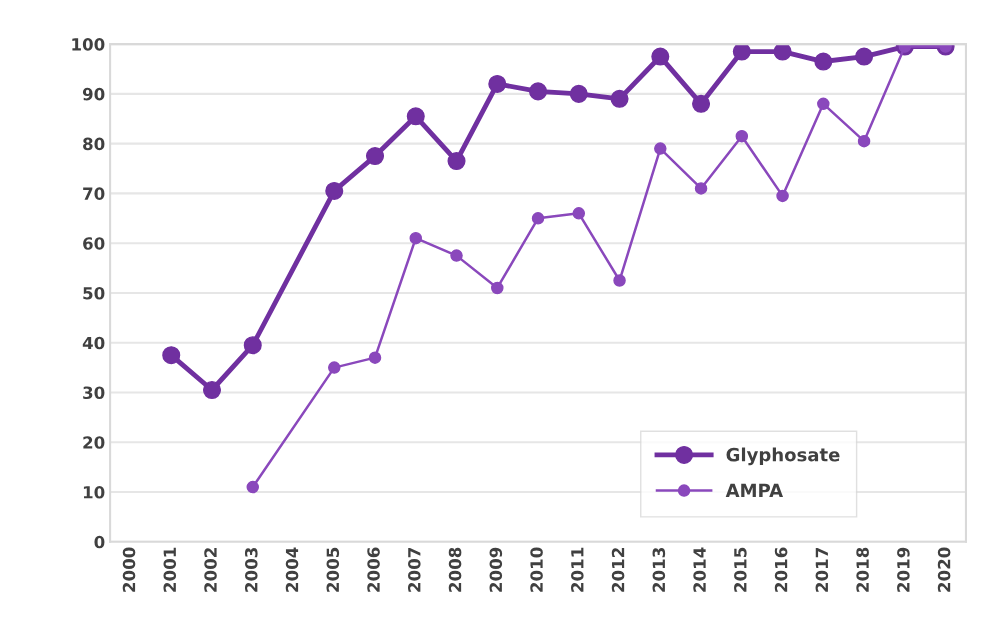 The image size is (1001, 630). Describe the element at coordinates (292, 569) in the screenshot. I see `x-tick-label: 2004` at that location.